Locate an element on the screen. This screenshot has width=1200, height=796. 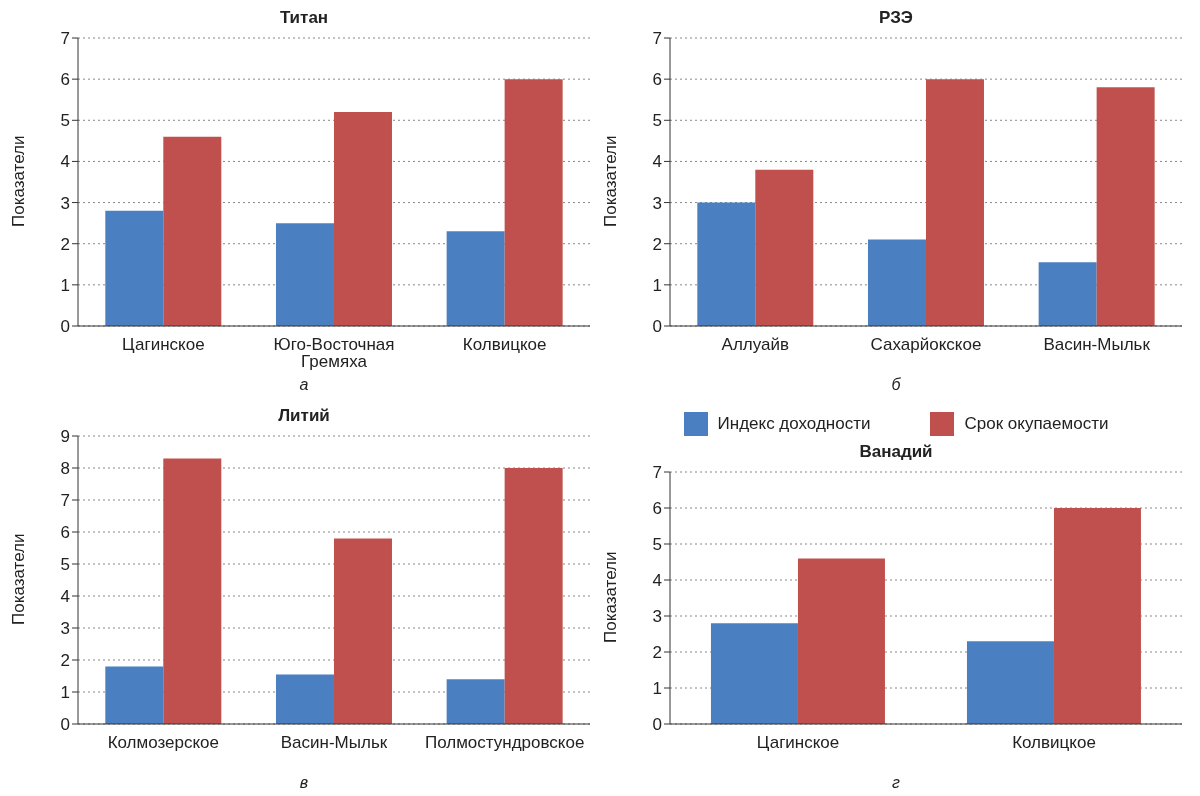
text: б is located at coordinates (896, 385).